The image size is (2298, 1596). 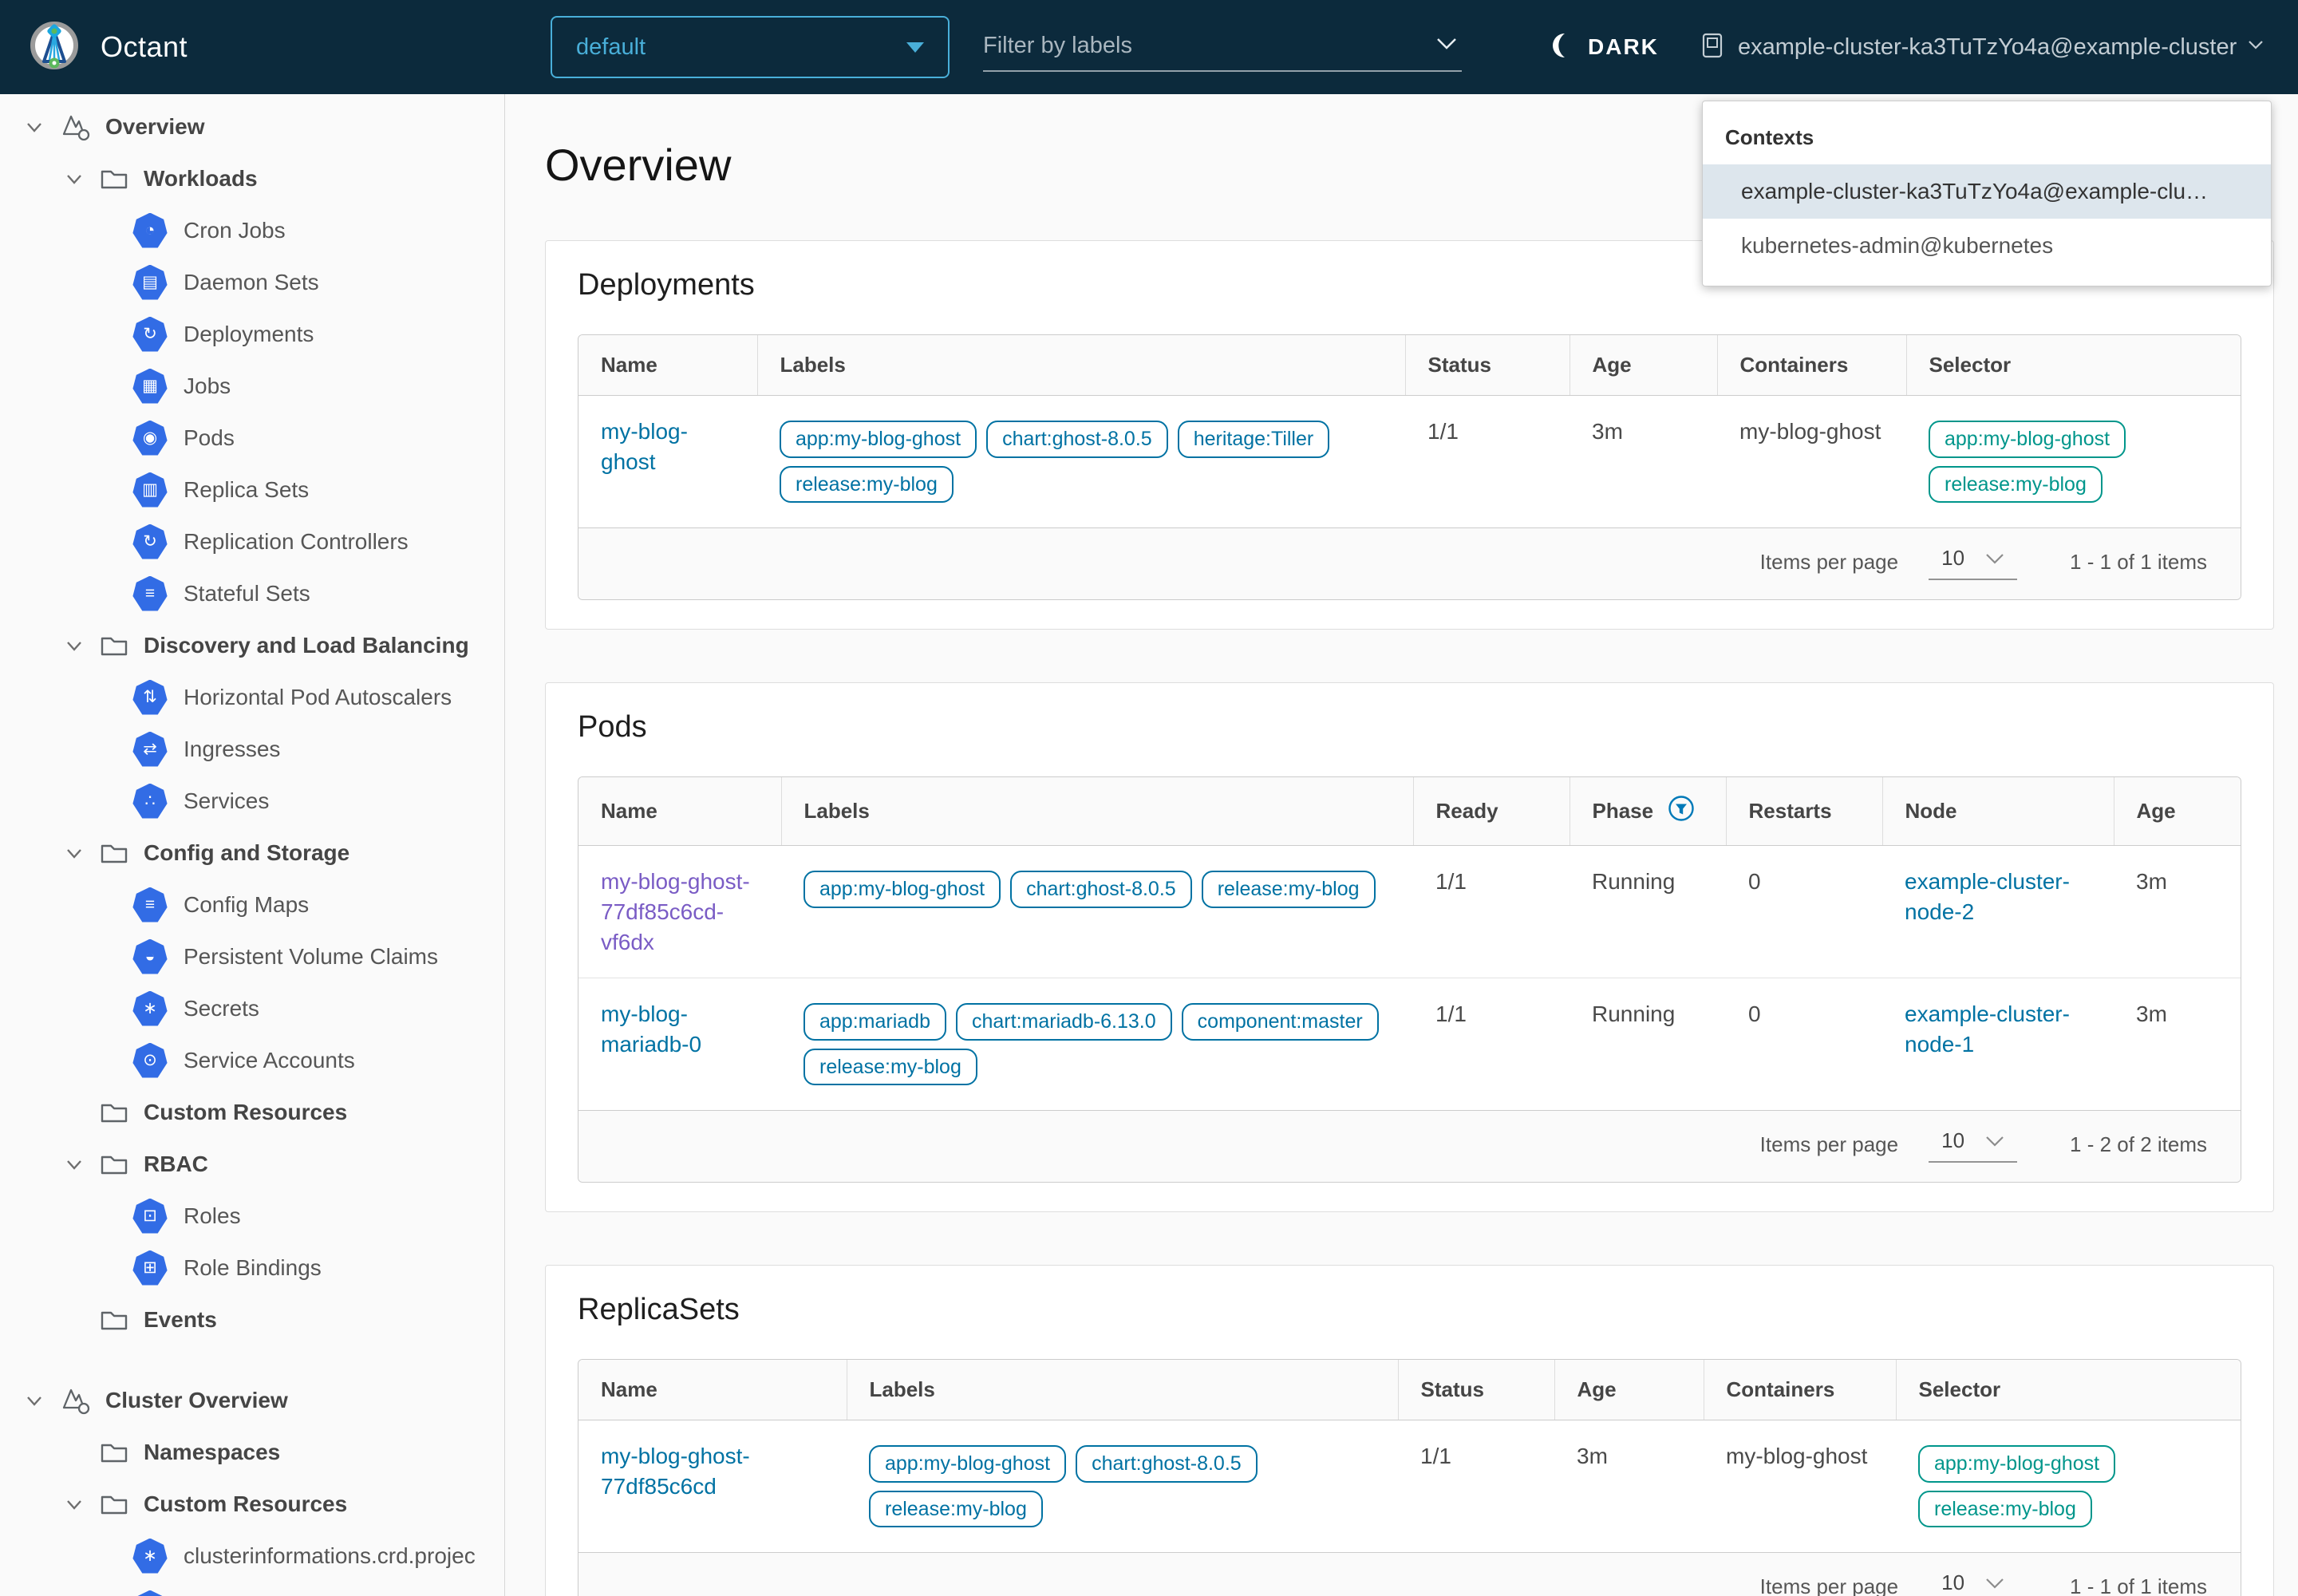 What do you see at coordinates (652, 1029) in the screenshot?
I see `name-link: my-blog-mariadb-0` at bounding box center [652, 1029].